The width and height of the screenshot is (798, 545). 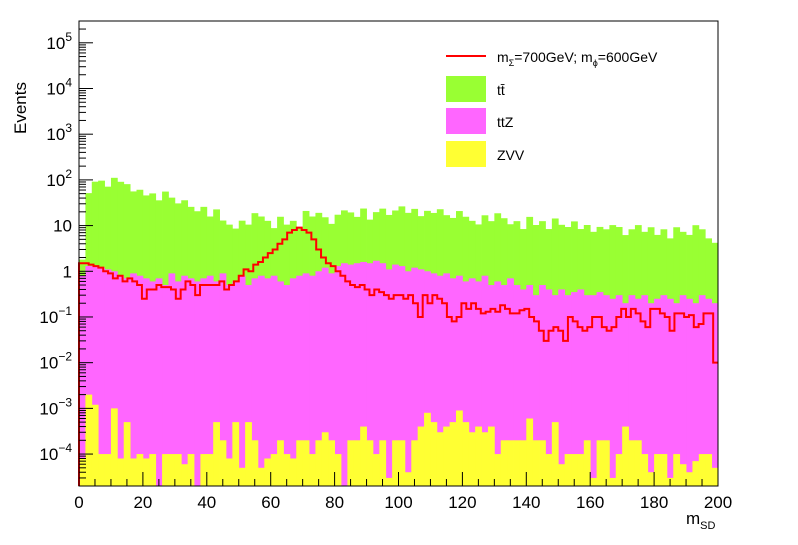 I want to click on x-tick-label: 0, so click(x=78, y=502).